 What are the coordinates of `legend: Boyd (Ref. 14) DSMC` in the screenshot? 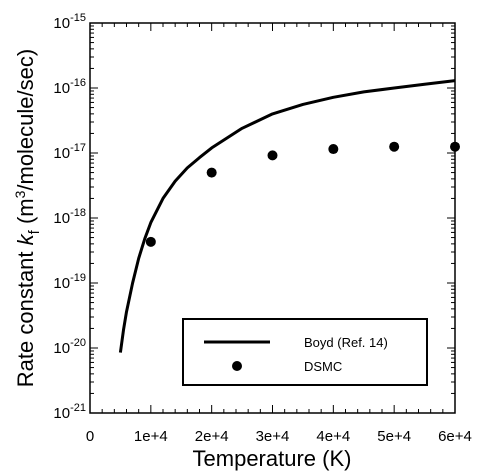 It's located at (305, 352).